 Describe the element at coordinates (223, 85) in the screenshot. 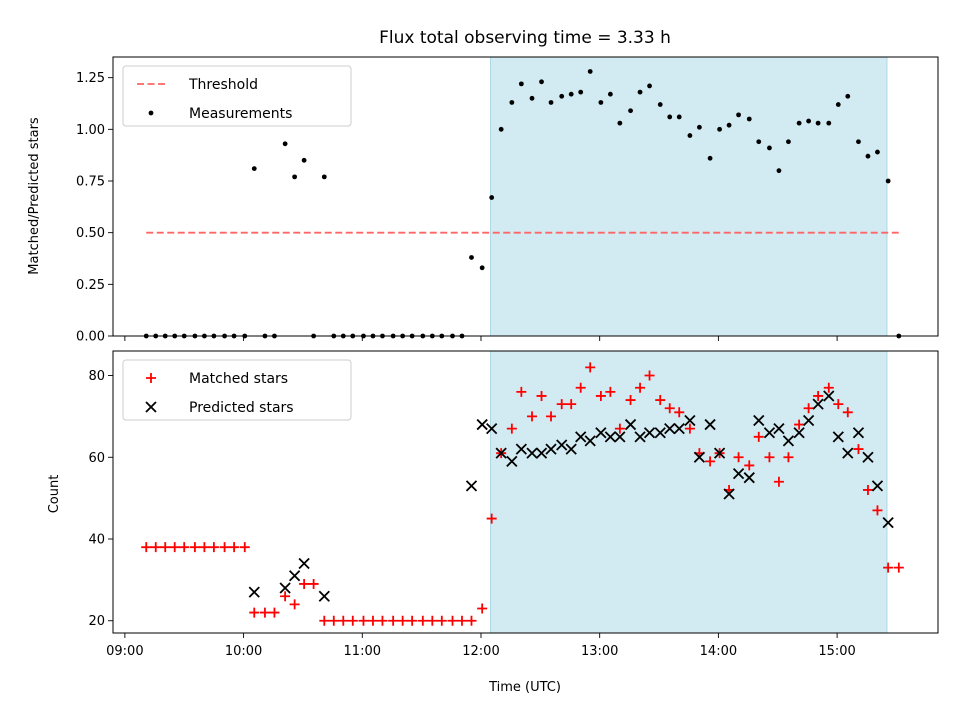

I see `legend-label: Threshold` at that location.